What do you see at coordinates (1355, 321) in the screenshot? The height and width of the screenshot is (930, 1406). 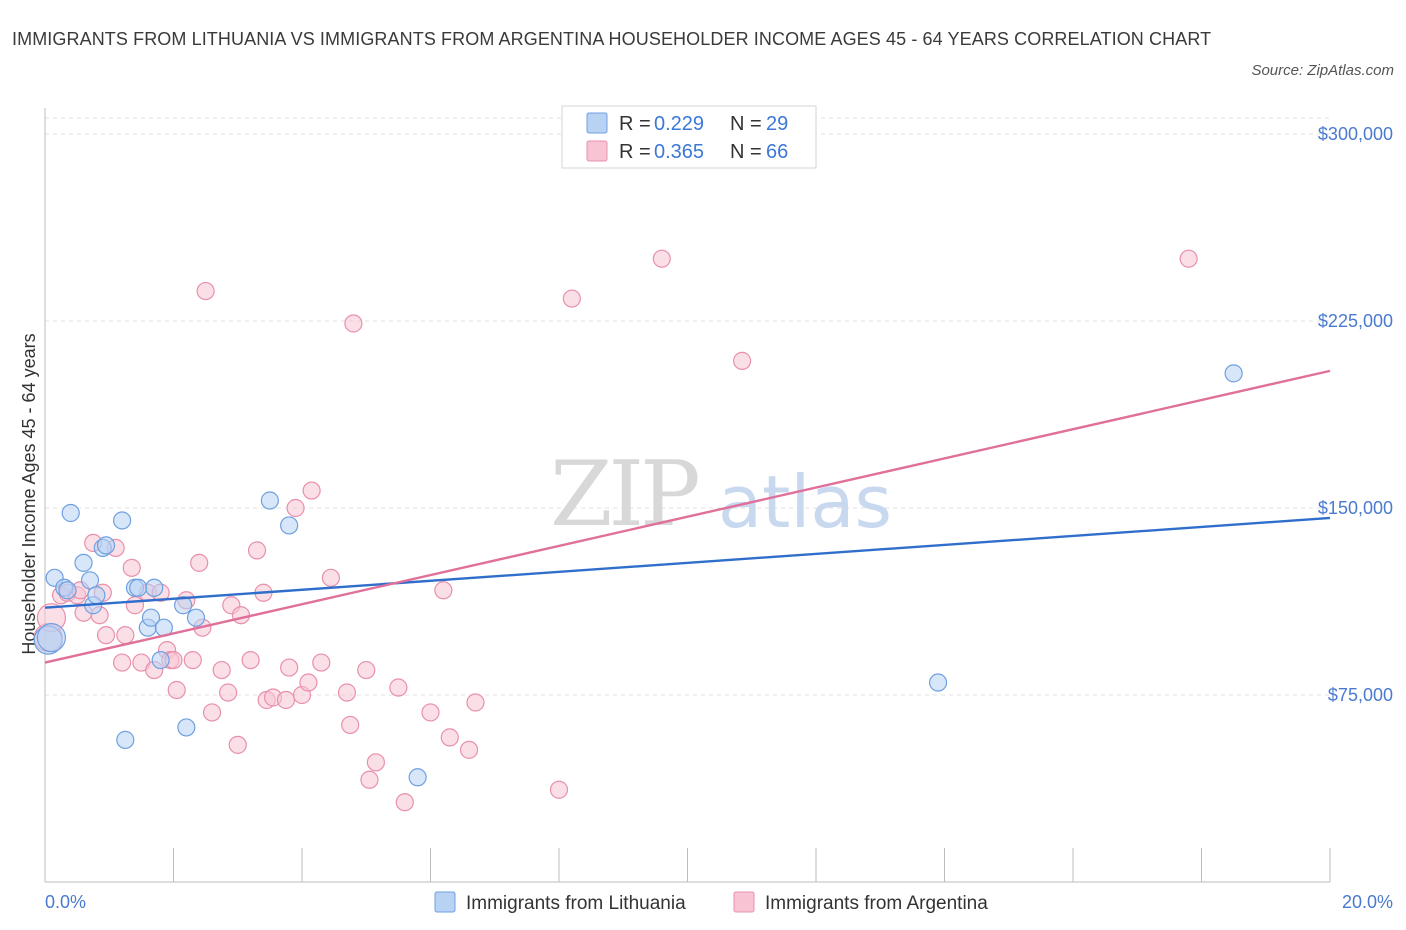 I see `y-tick-label-2: $225,000` at bounding box center [1355, 321].